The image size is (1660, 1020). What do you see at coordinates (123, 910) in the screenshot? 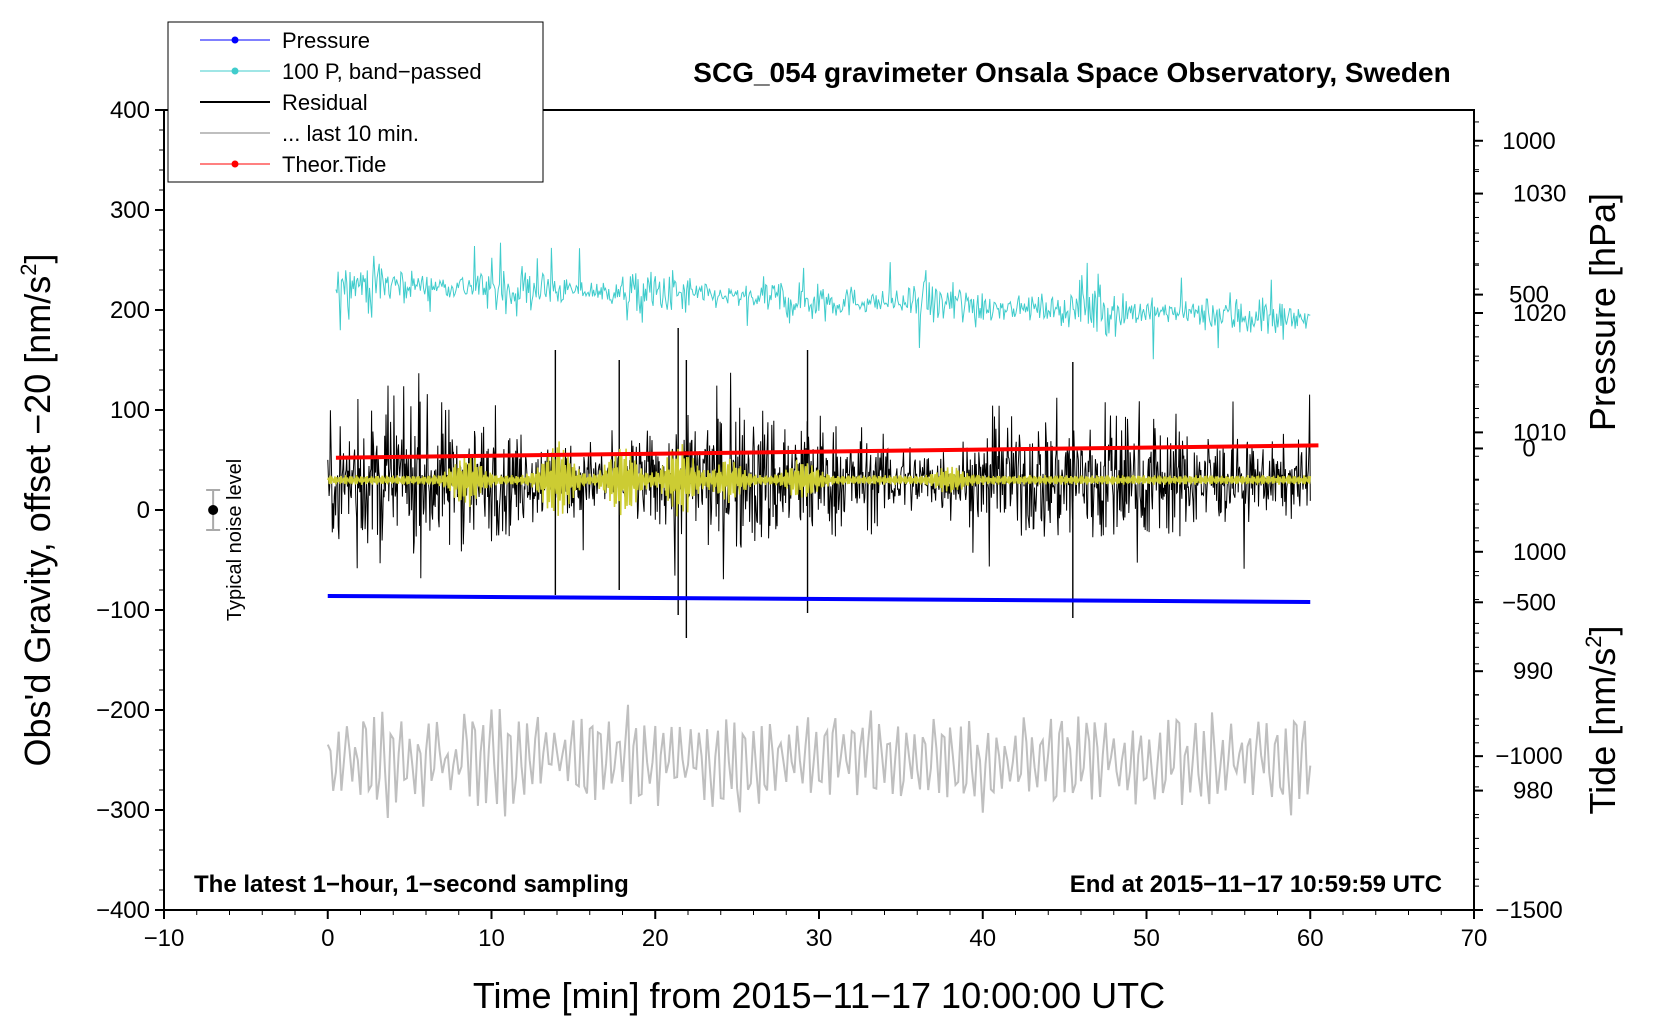
I see `y-left-tick-label: −400` at bounding box center [123, 910].